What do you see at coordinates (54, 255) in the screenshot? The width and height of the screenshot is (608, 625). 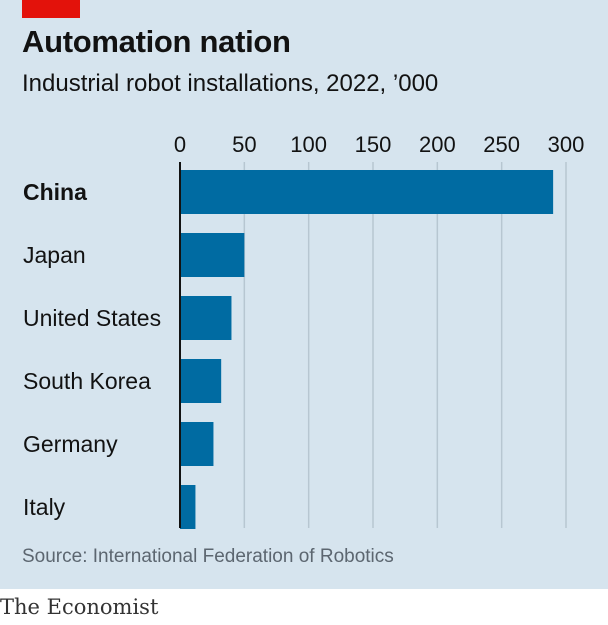 I see `category-label-japan: Japan` at bounding box center [54, 255].